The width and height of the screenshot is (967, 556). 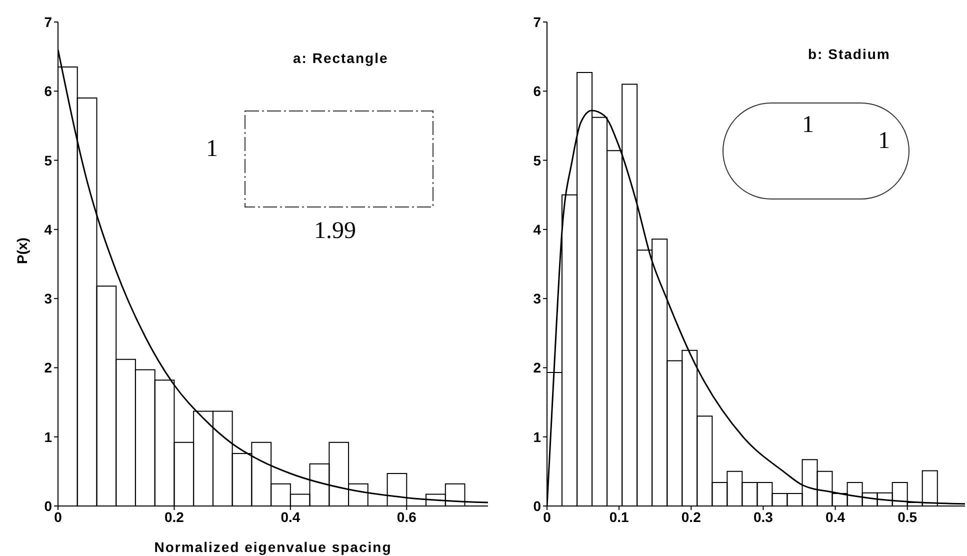 I want to click on x-tick-label: 0.3, so click(x=763, y=516).